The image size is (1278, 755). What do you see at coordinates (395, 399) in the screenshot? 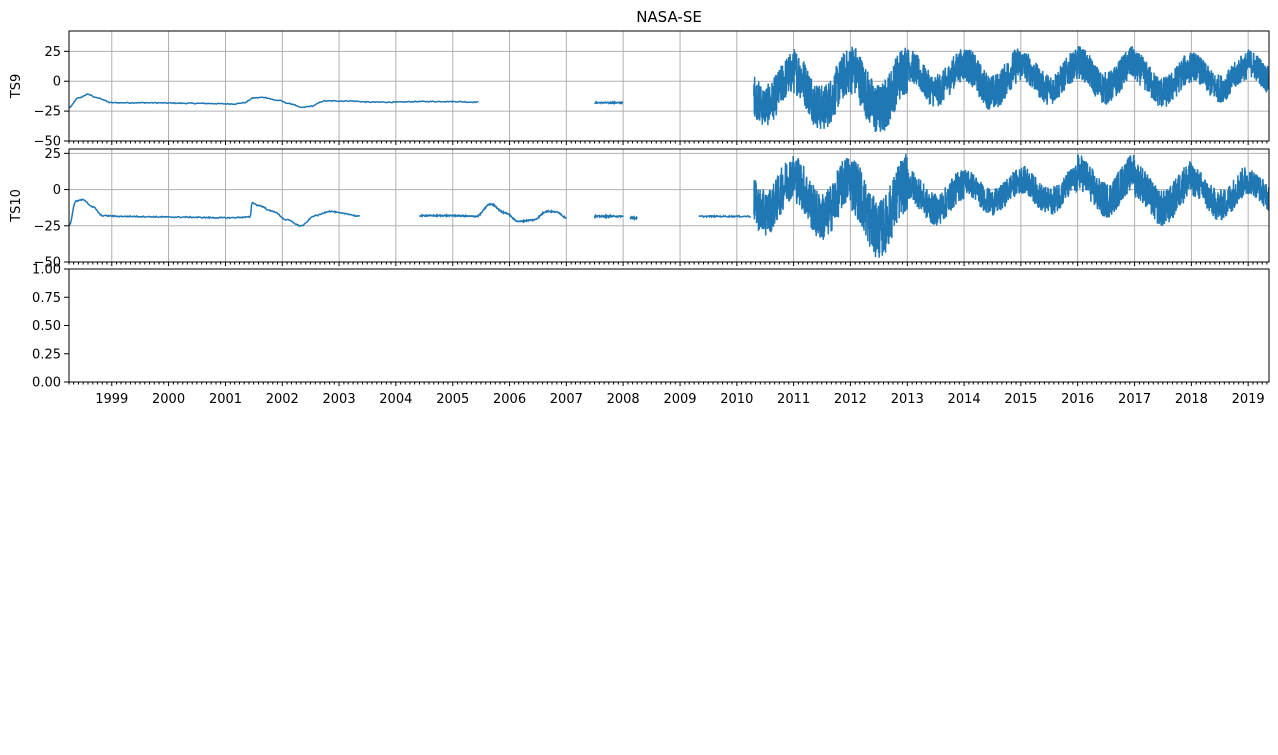
I see `x-tick-label: 2004` at bounding box center [395, 399].